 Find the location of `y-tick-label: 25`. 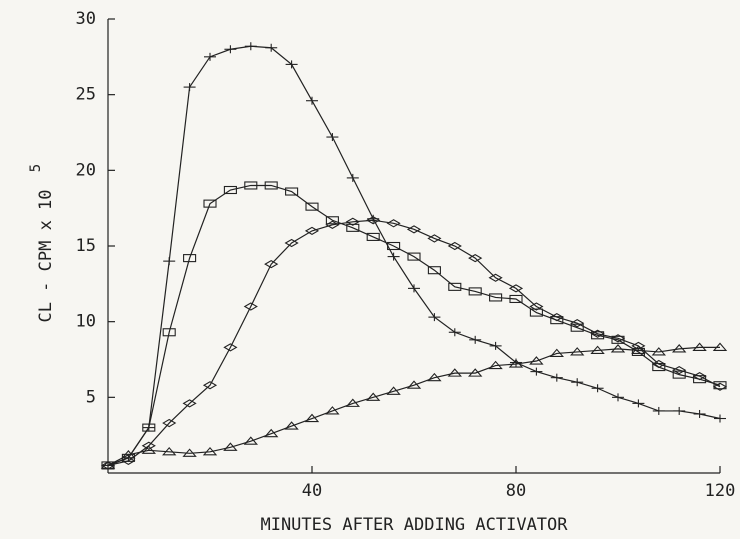

y-tick-label: 25 is located at coordinates (86, 95).